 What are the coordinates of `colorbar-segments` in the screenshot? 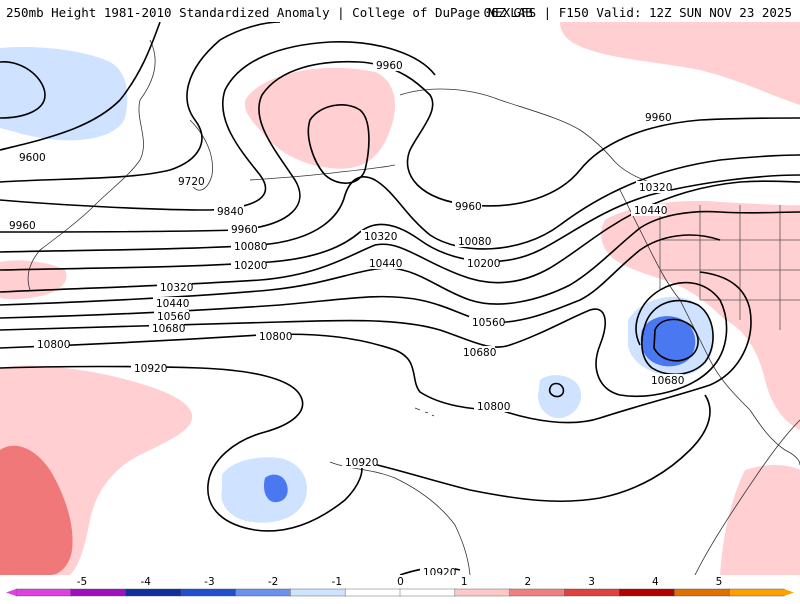 It's located at (400, 592).